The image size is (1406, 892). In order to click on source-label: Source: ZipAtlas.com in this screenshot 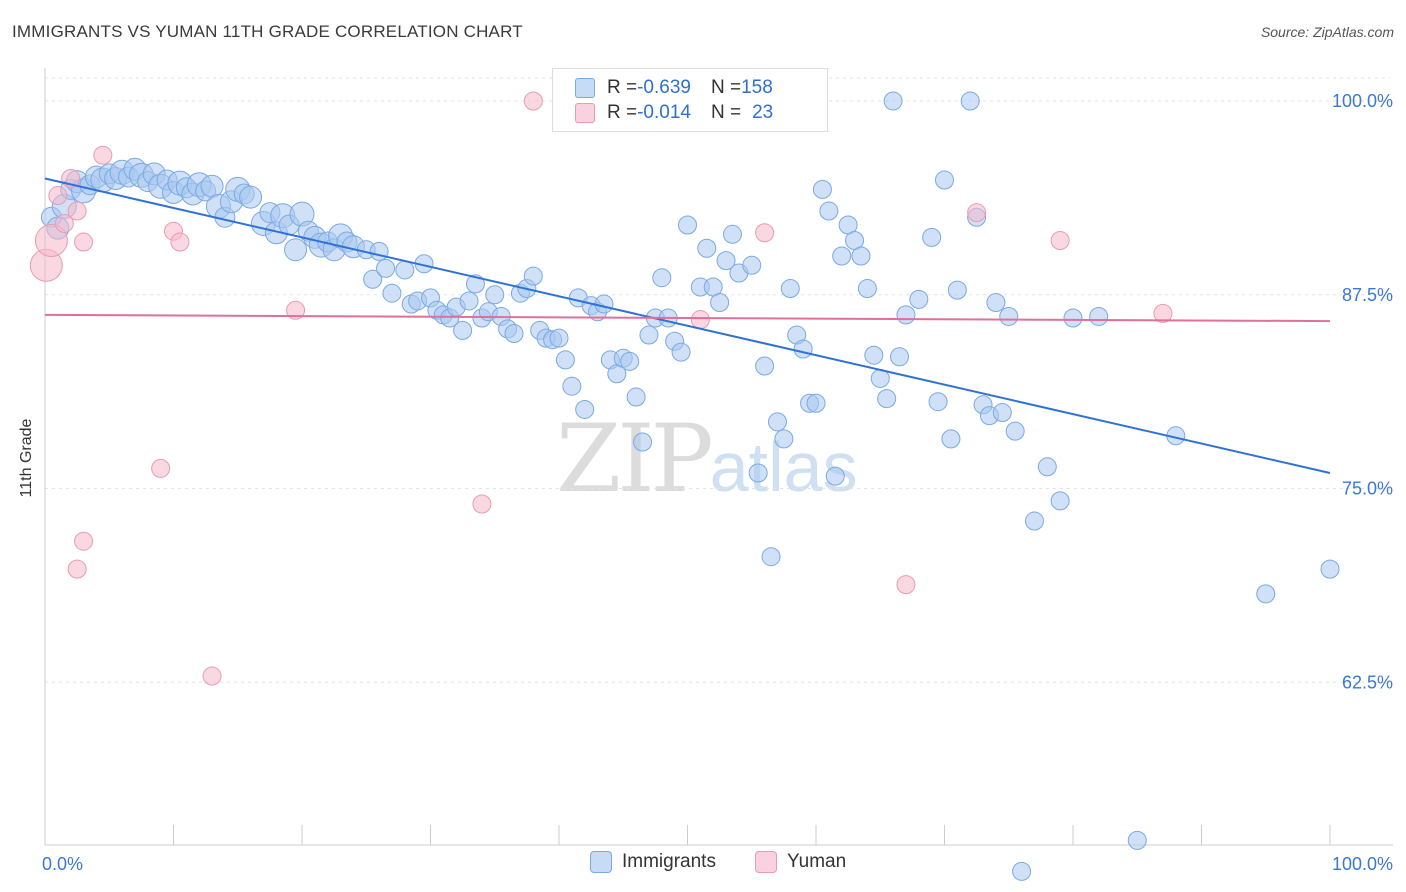, I will do `click(1327, 32)`.